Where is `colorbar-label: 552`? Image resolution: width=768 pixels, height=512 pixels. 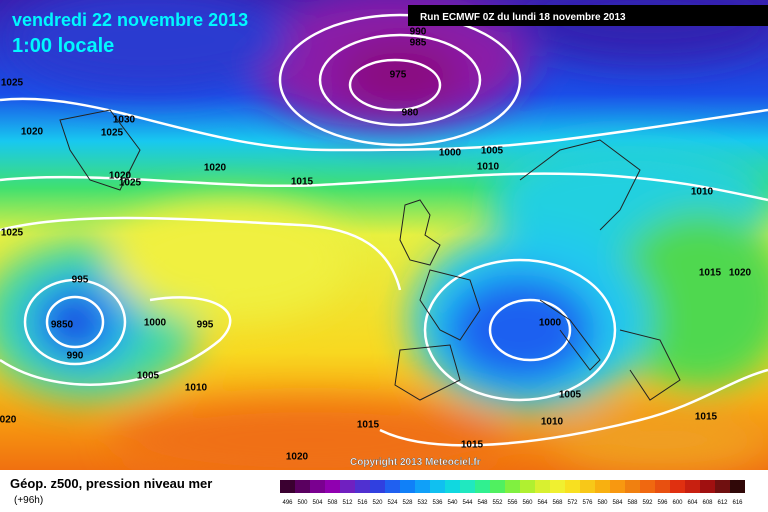
colorbar-label: 552 is located at coordinates (497, 503).